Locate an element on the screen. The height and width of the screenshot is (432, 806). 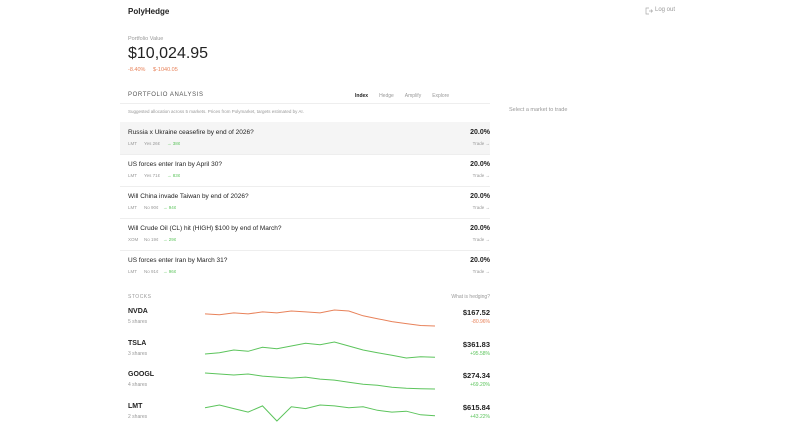
stock-change: +43.22% is located at coordinates (480, 416).